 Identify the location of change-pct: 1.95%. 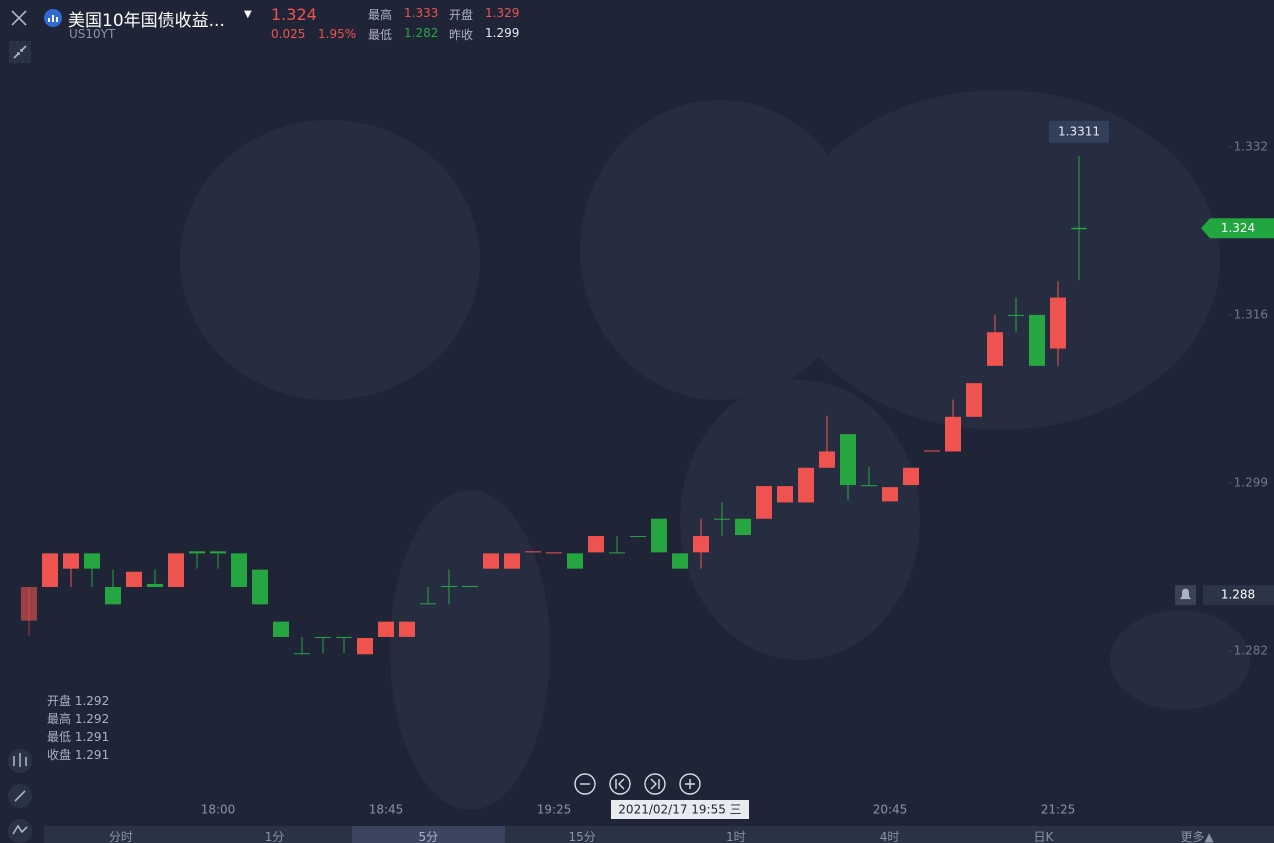
(337, 34).